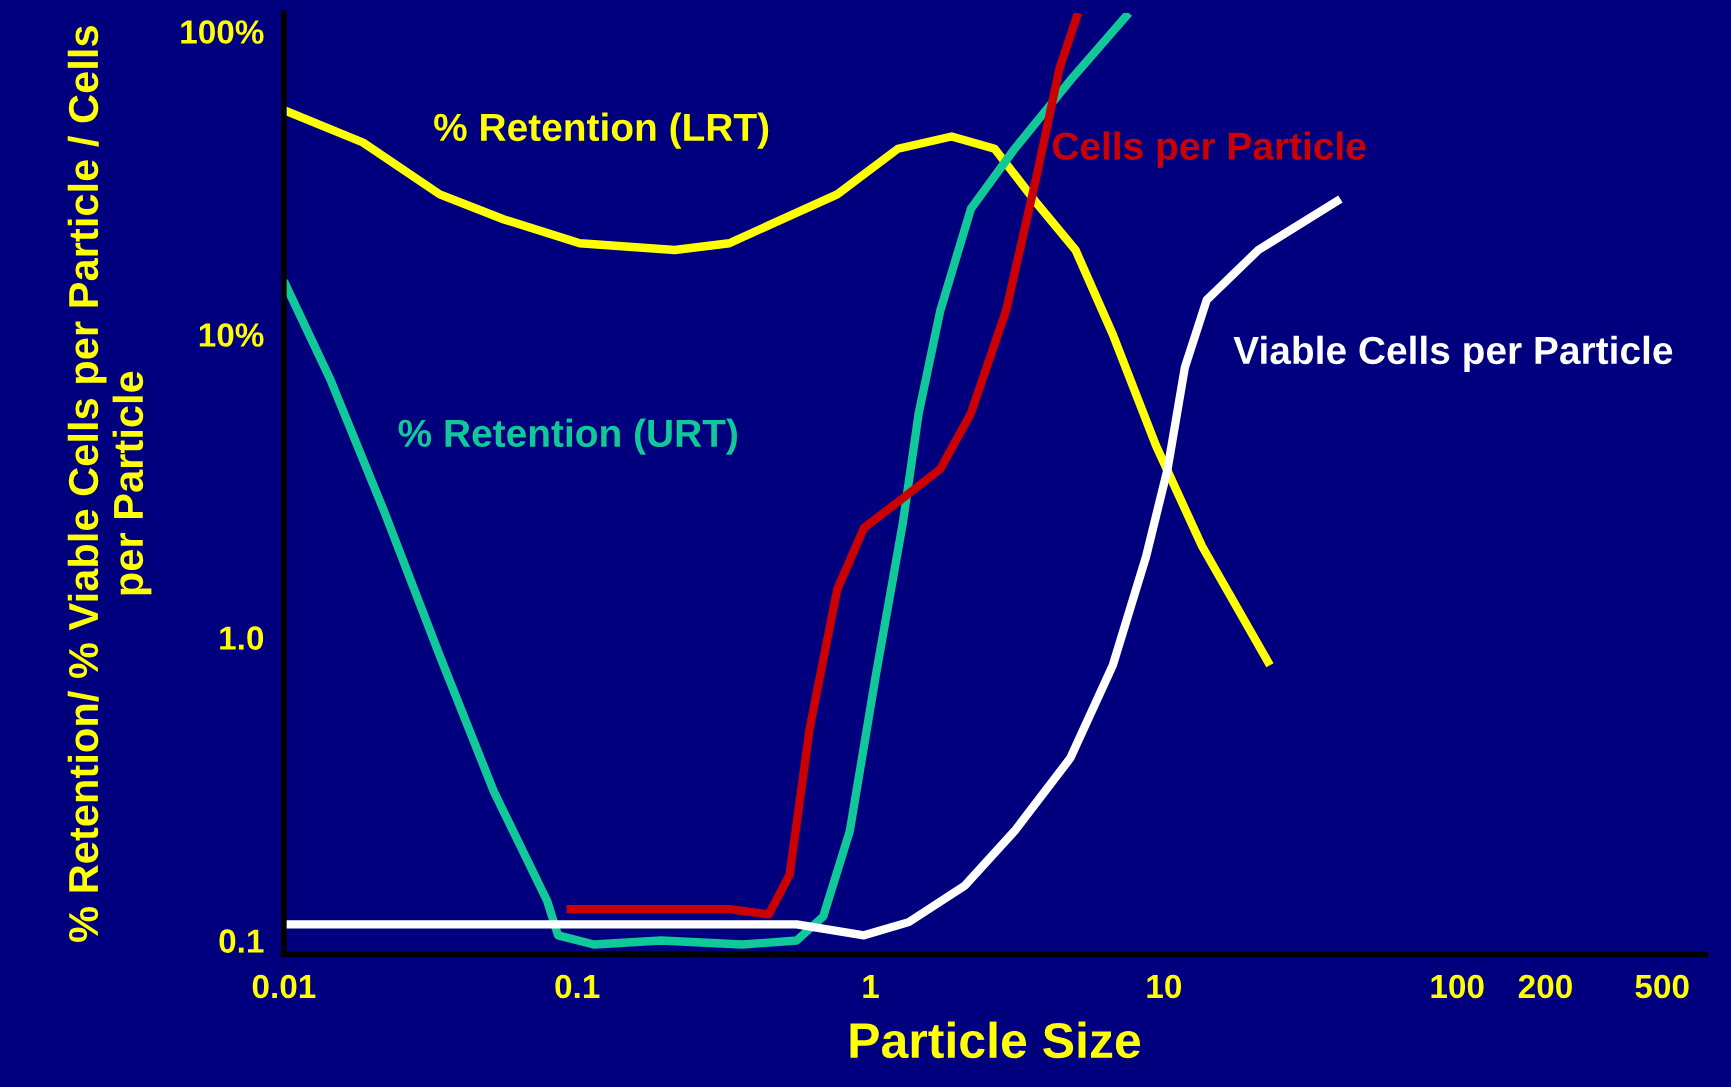 The width and height of the screenshot is (1731, 1087). I want to click on x-axis-title: Particle Size, so click(995, 1040).